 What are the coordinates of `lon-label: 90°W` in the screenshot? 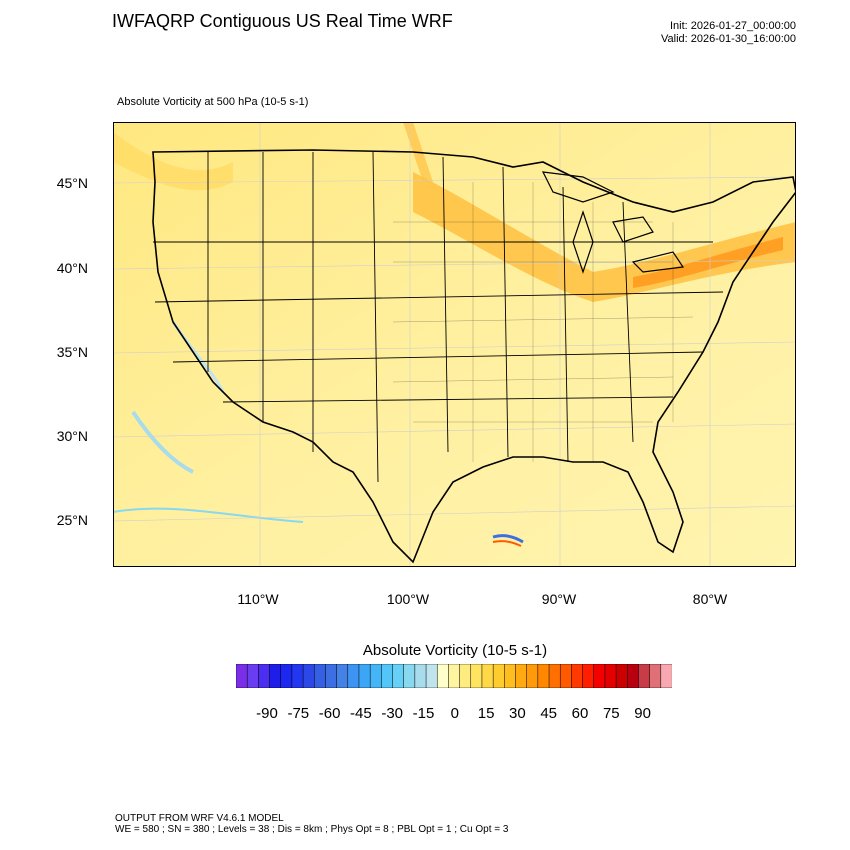 It's located at (559, 599).